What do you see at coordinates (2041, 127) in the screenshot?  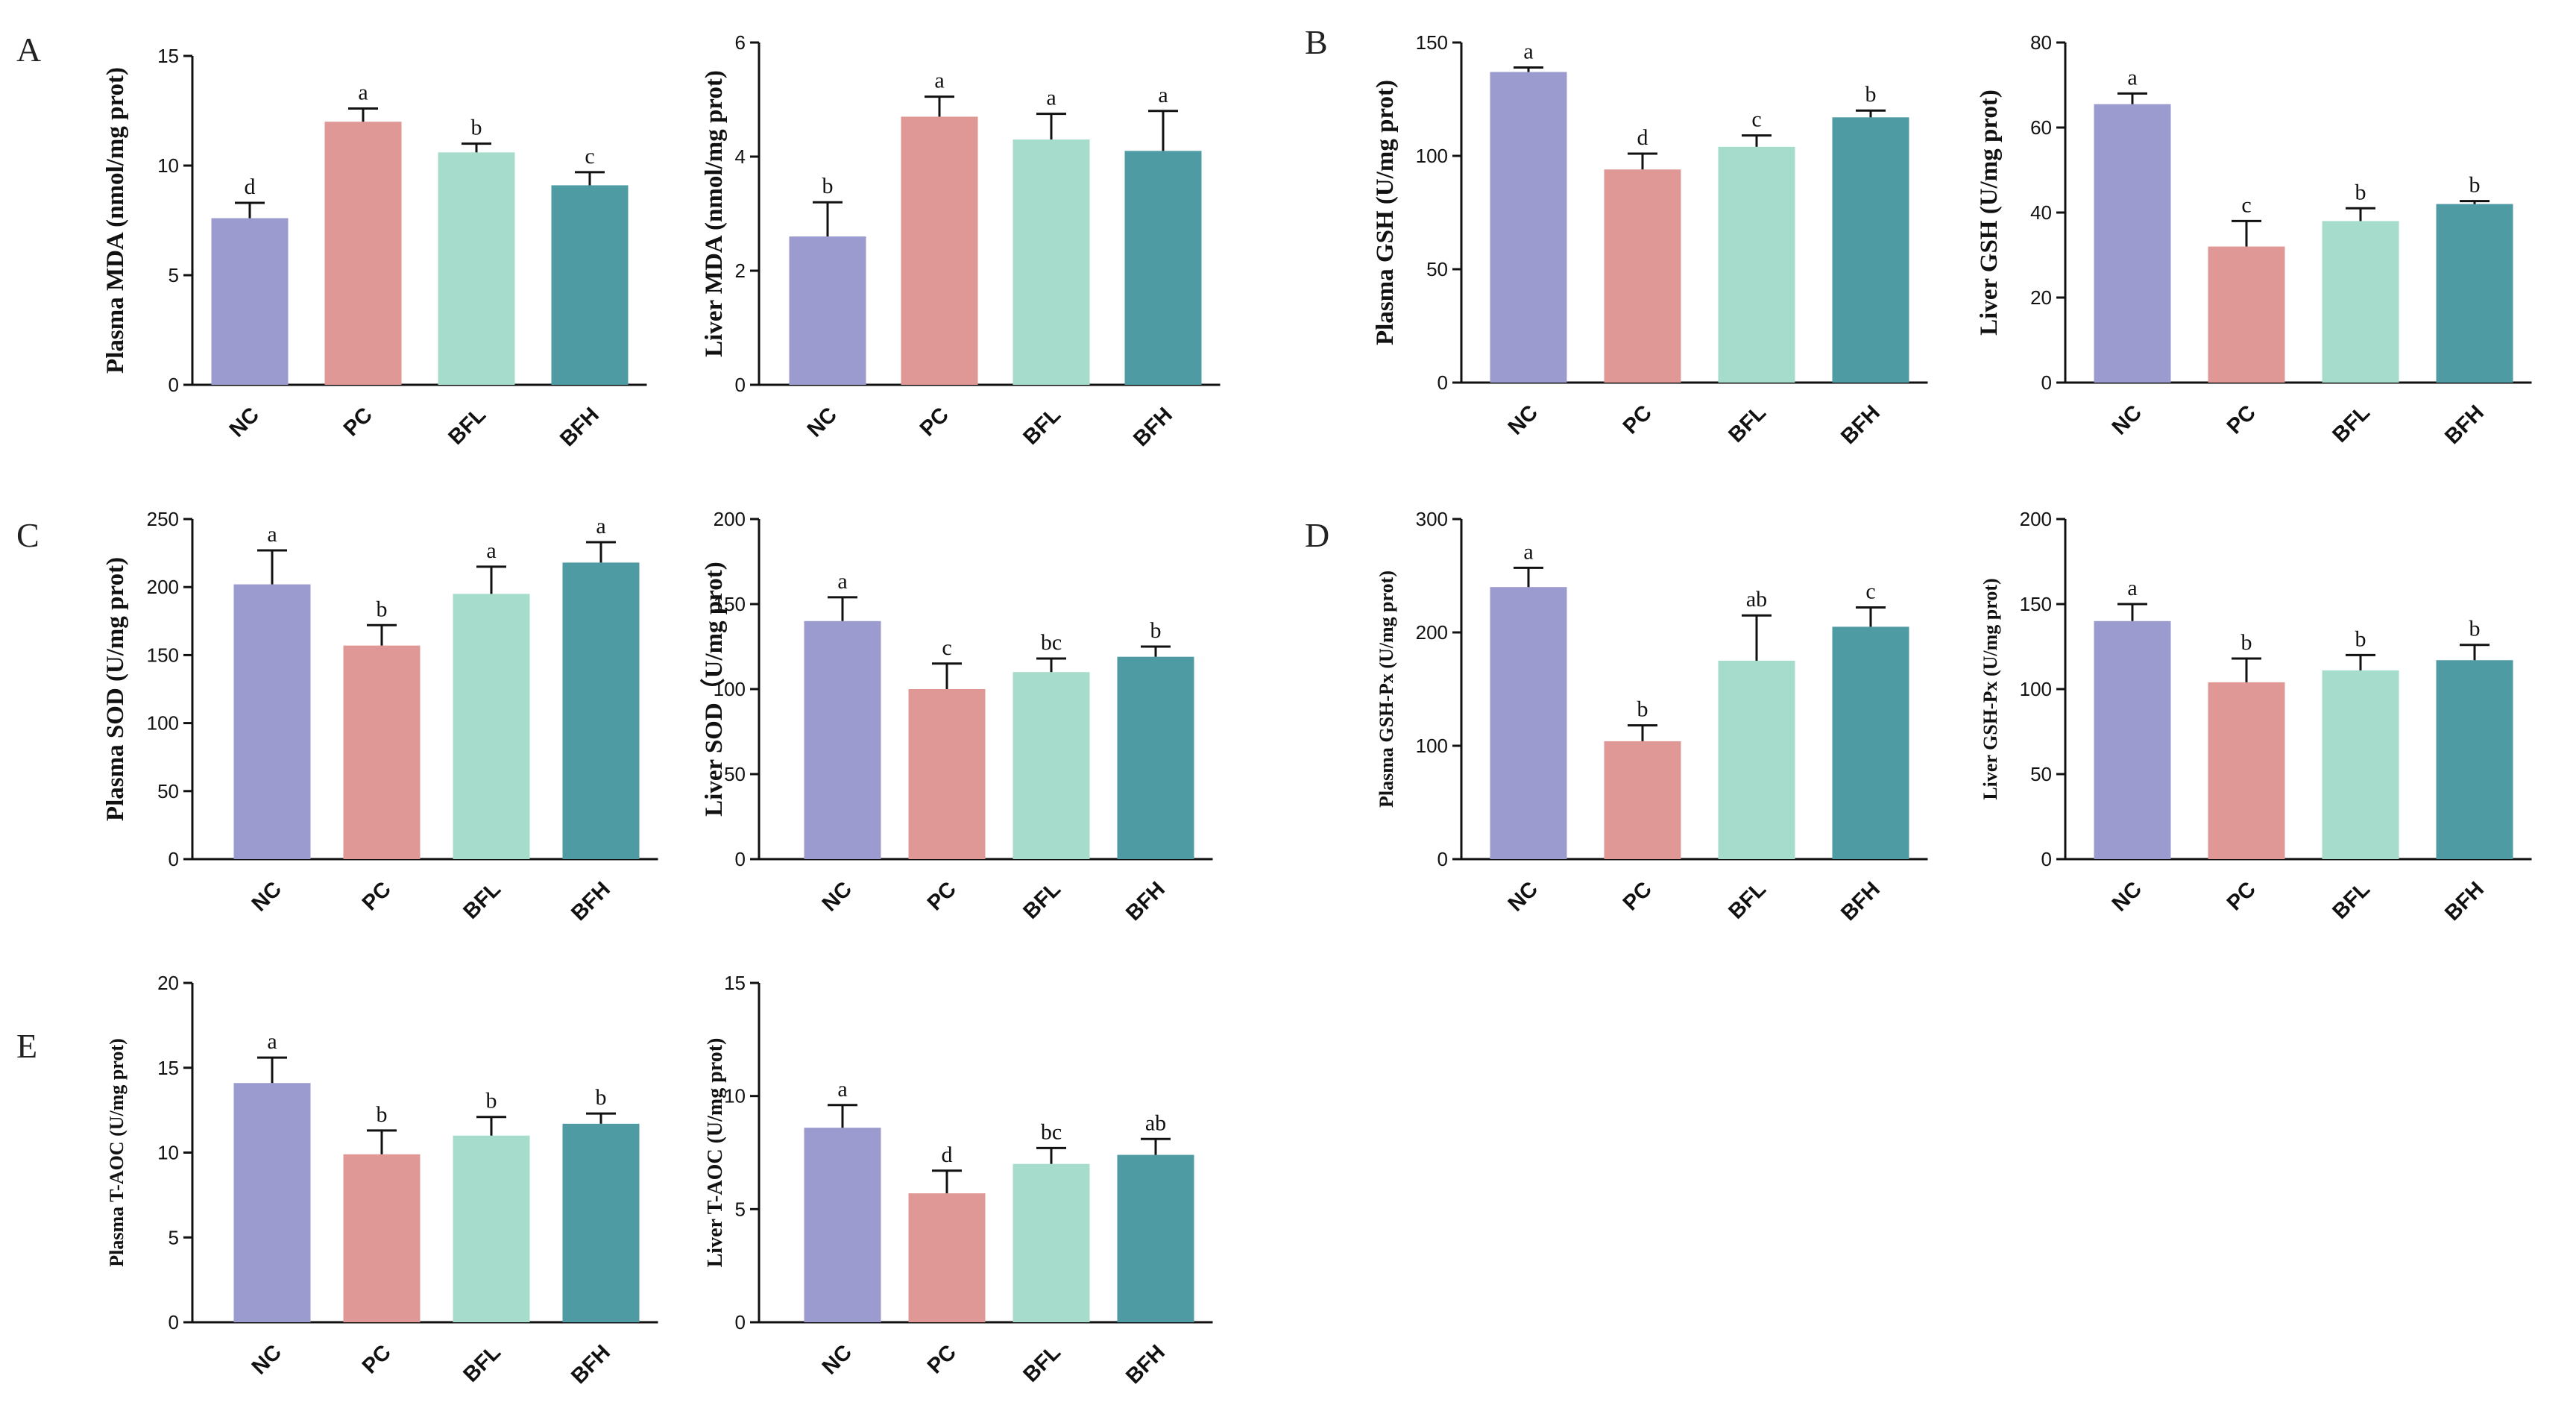 I see `y-tick-label: 60` at bounding box center [2041, 127].